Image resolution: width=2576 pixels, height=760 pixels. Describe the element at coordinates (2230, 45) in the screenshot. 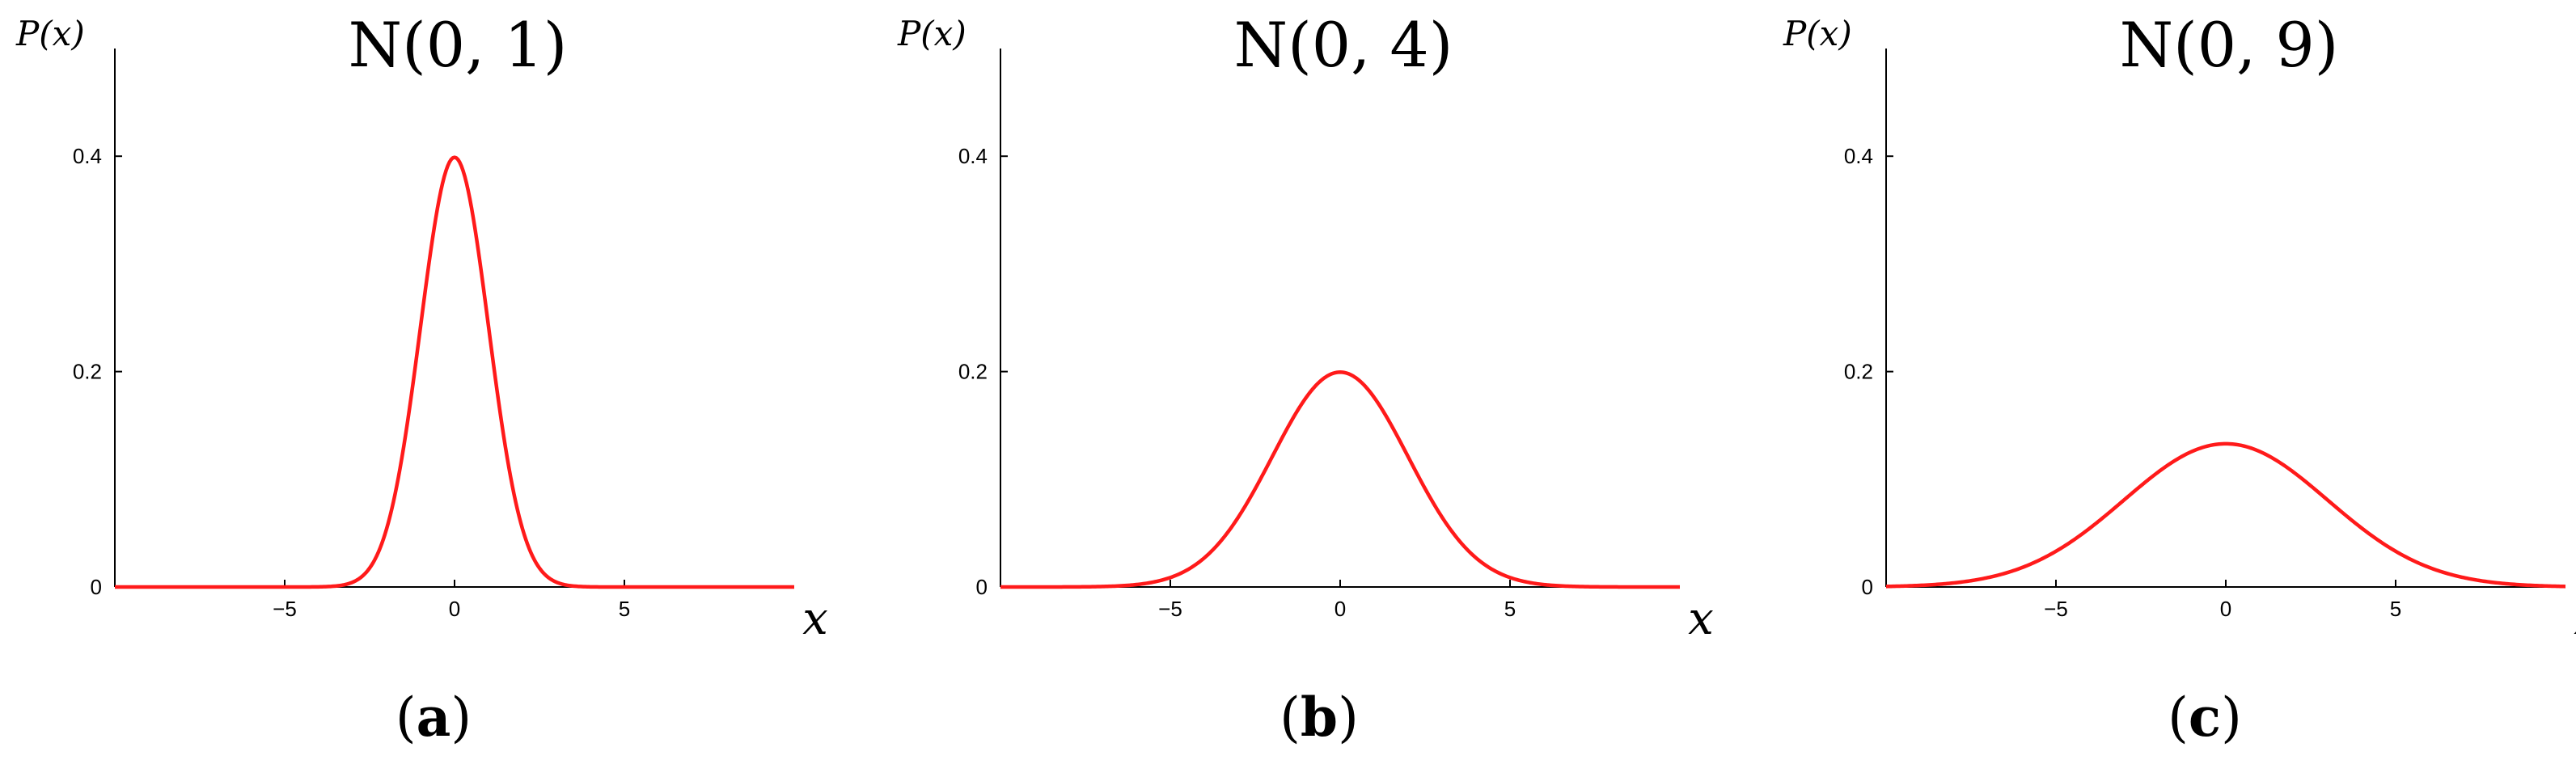

I see `chart-title: N(0, 9)` at that location.